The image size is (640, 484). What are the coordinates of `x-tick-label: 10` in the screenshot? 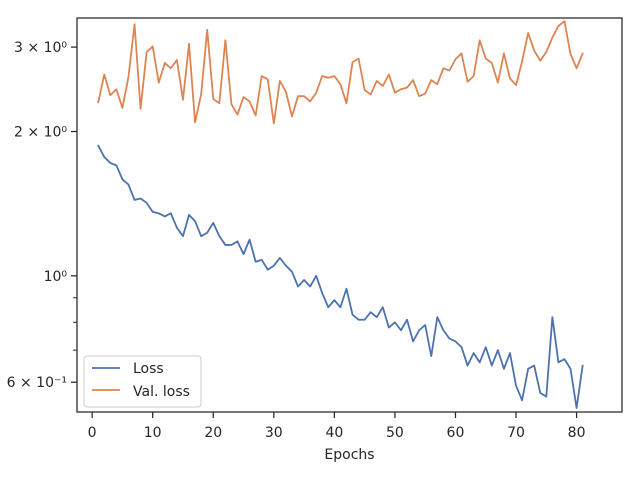 It's located at (153, 433).